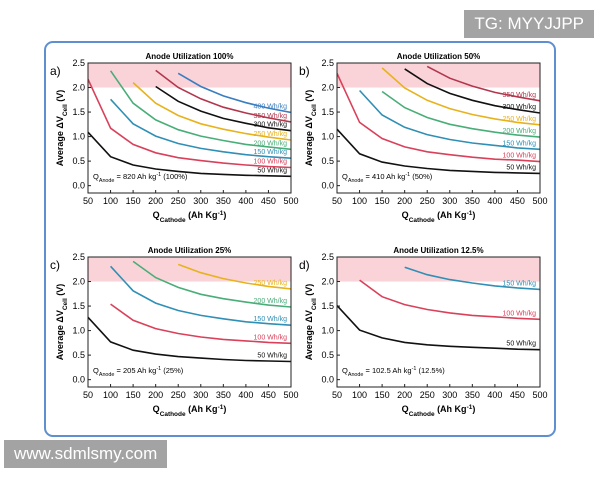  I want to click on panel-label: d), so click(304, 265).